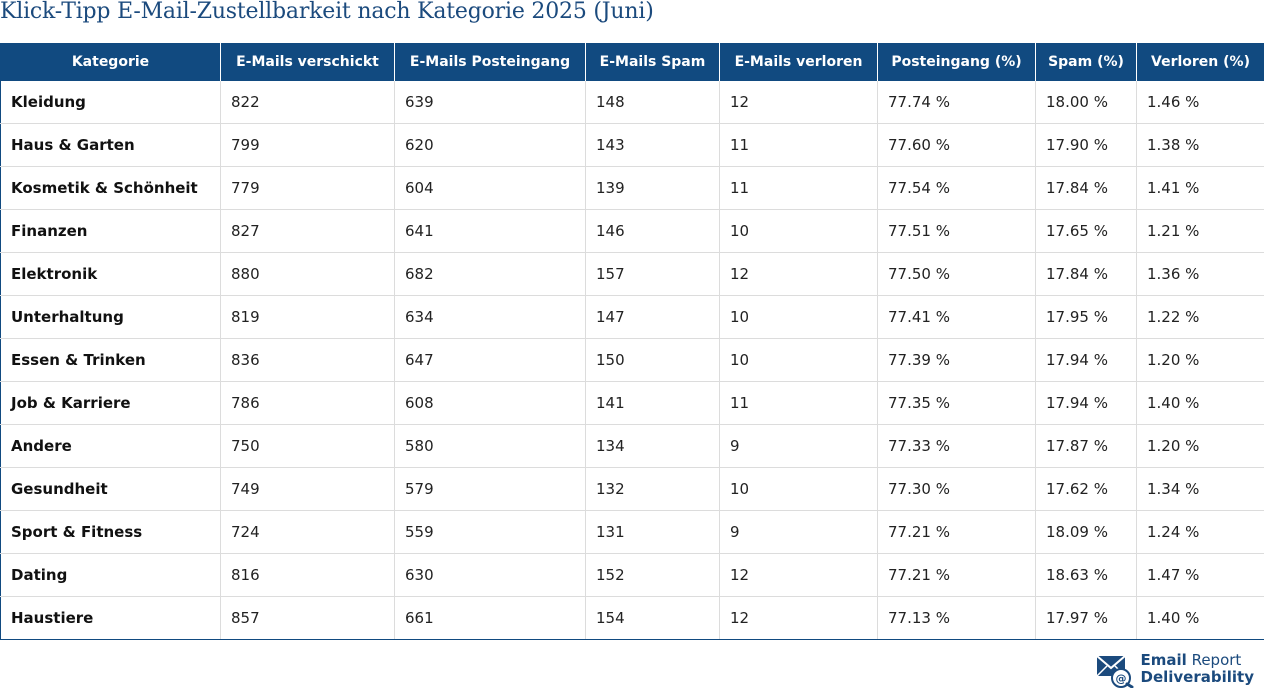 The width and height of the screenshot is (1264, 689). What do you see at coordinates (1086, 360) in the screenshot?
I see `value-cell: 17.94 %` at bounding box center [1086, 360].